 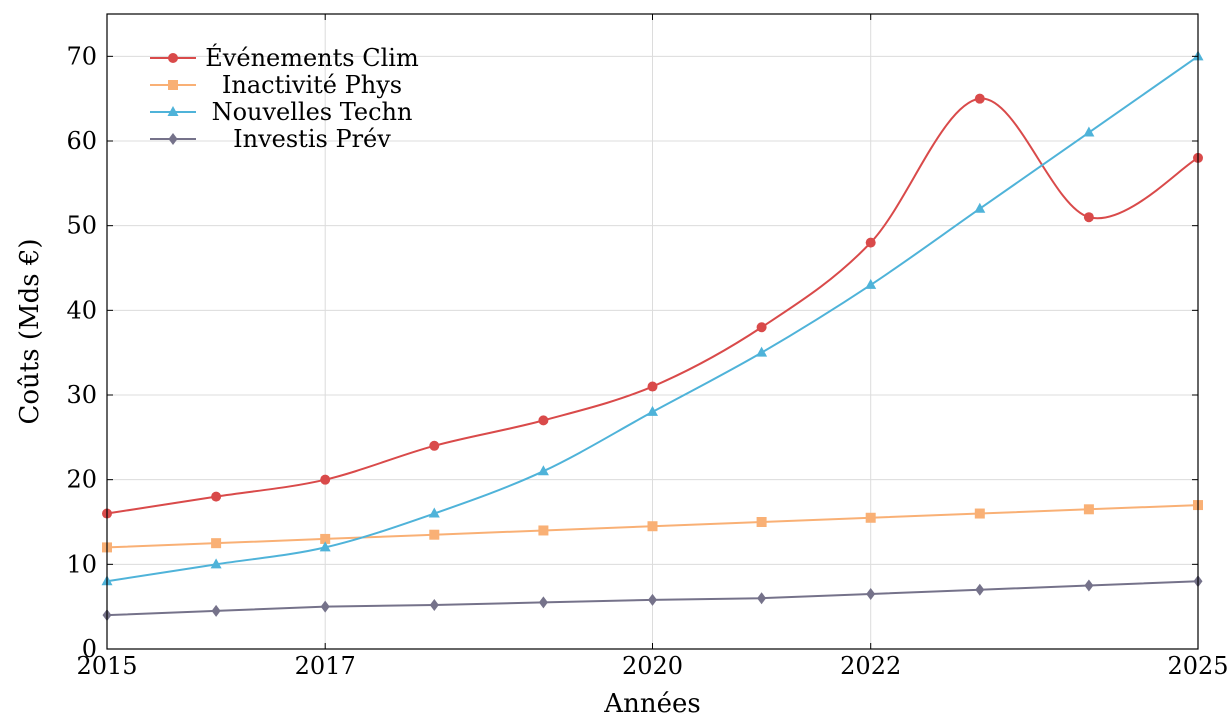 I want to click on x-axis-title: Années, so click(x=651, y=704).